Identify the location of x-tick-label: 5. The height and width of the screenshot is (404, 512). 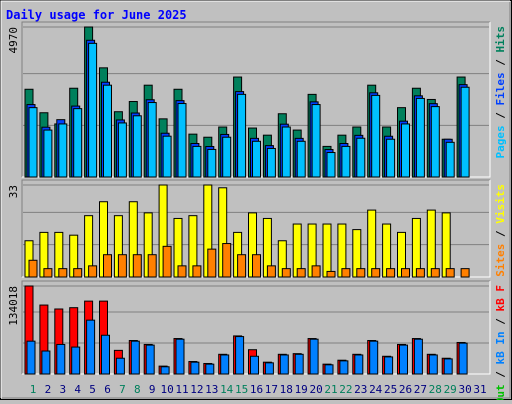
(92, 389).